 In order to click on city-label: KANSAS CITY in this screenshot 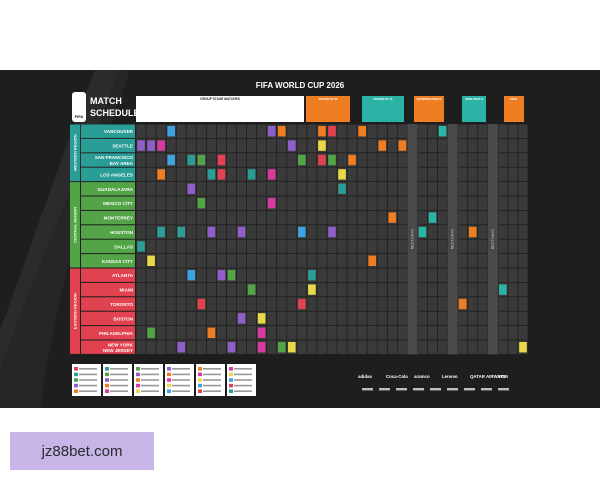, I will do `click(117, 261)`.